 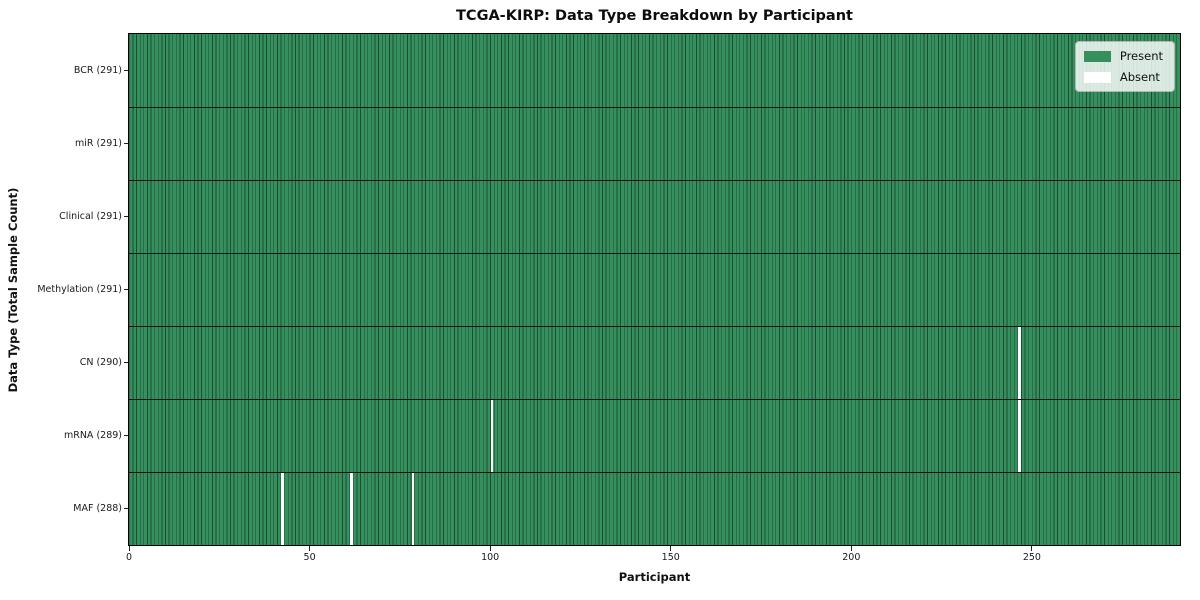 What do you see at coordinates (1097, 77) in the screenshot?
I see `legend-absent-swatch` at bounding box center [1097, 77].